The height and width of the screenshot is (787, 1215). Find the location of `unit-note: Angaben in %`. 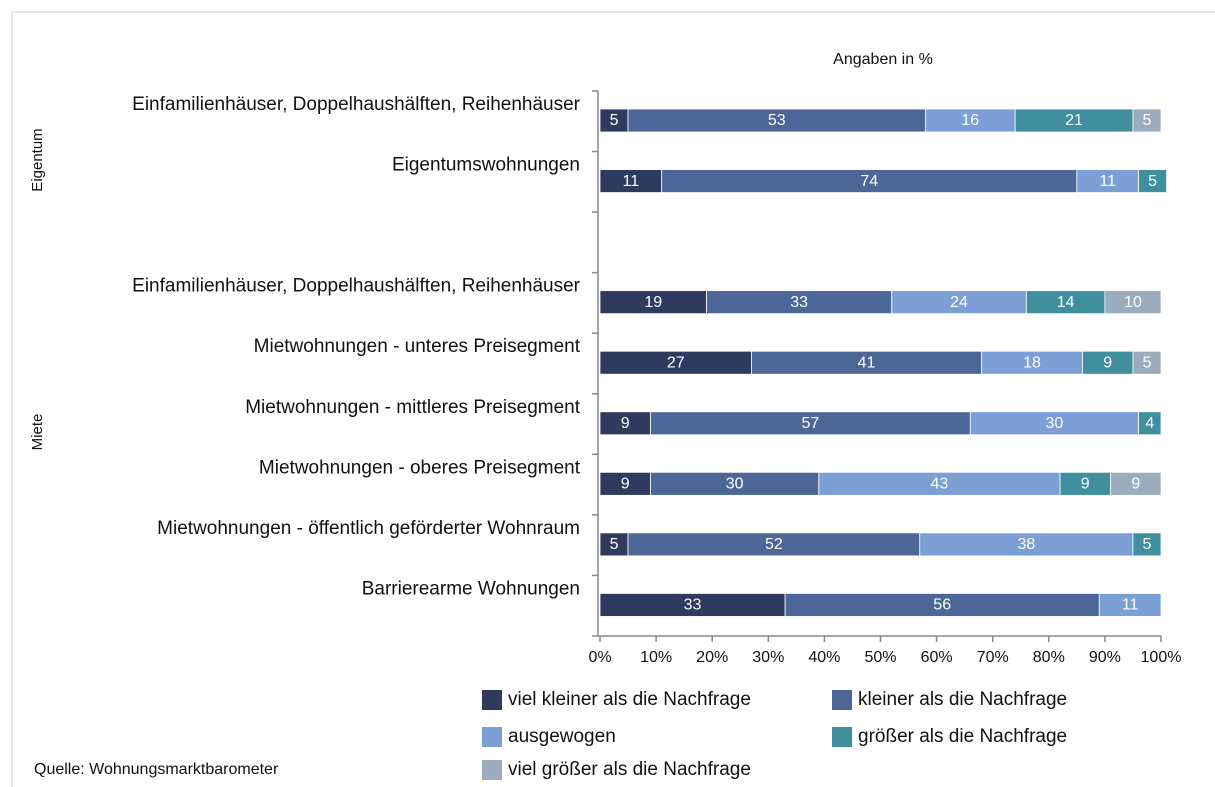

unit-note: Angaben in % is located at coordinates (883, 59).